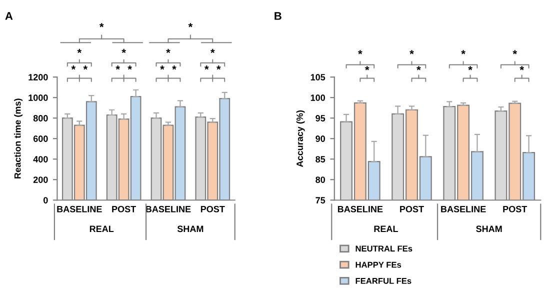 Image resolution: width=550 pixels, height=293 pixels. What do you see at coordinates (321, 118) in the screenshot?
I see `y-tick-label: 95` at bounding box center [321, 118].